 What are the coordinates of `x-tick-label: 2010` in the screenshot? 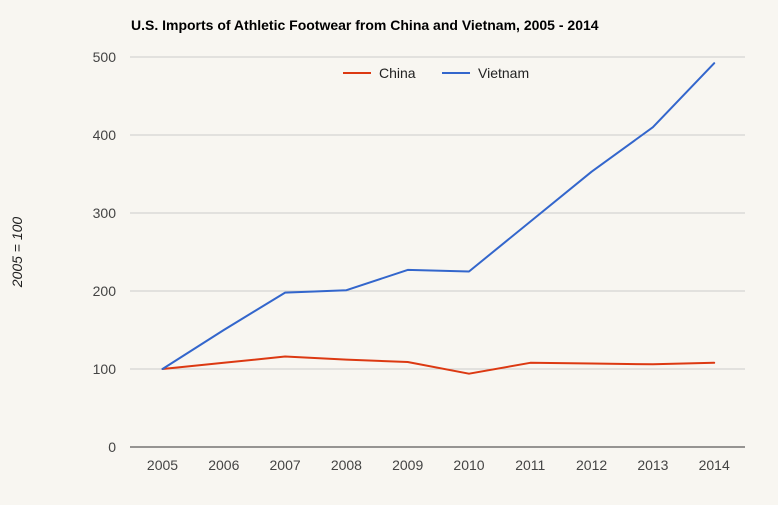 It's located at (468, 465).